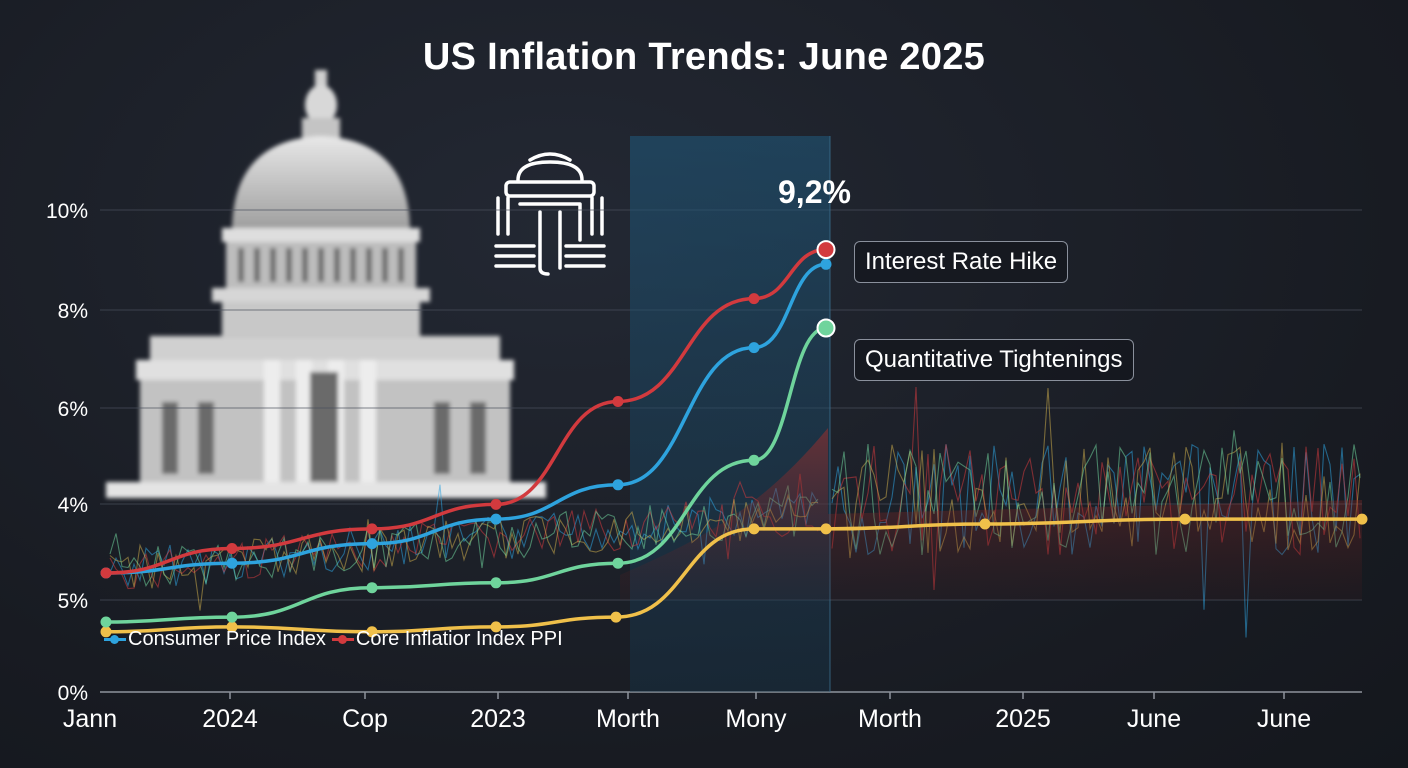 The image size is (1408, 768). I want to click on government-line-icon, so click(550, 214).